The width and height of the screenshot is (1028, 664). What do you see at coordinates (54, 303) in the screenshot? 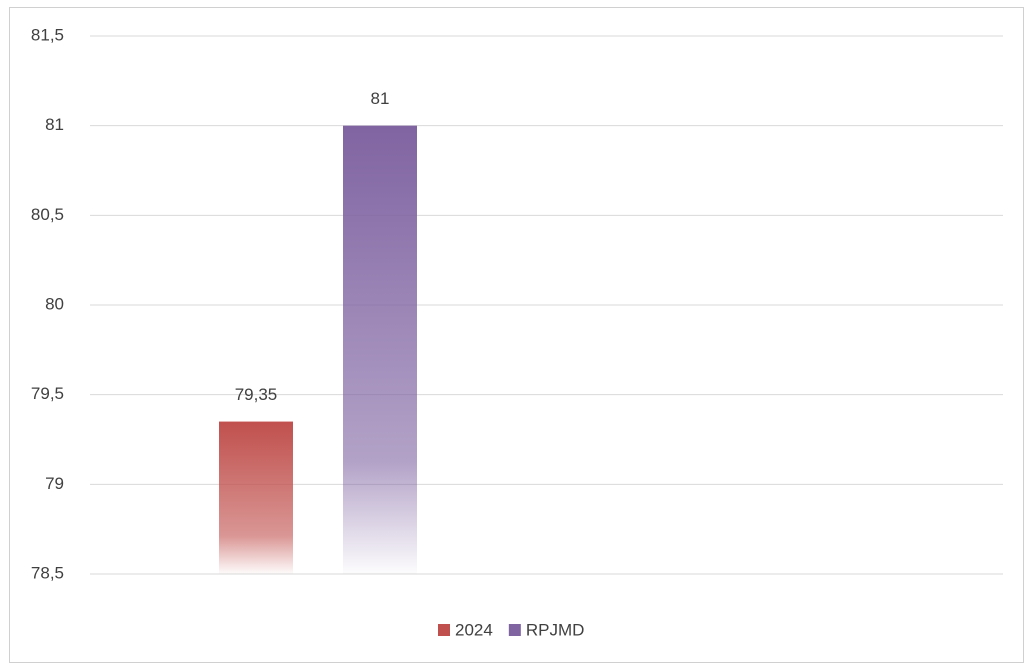
I see `y-tick-label: 80` at bounding box center [54, 303].